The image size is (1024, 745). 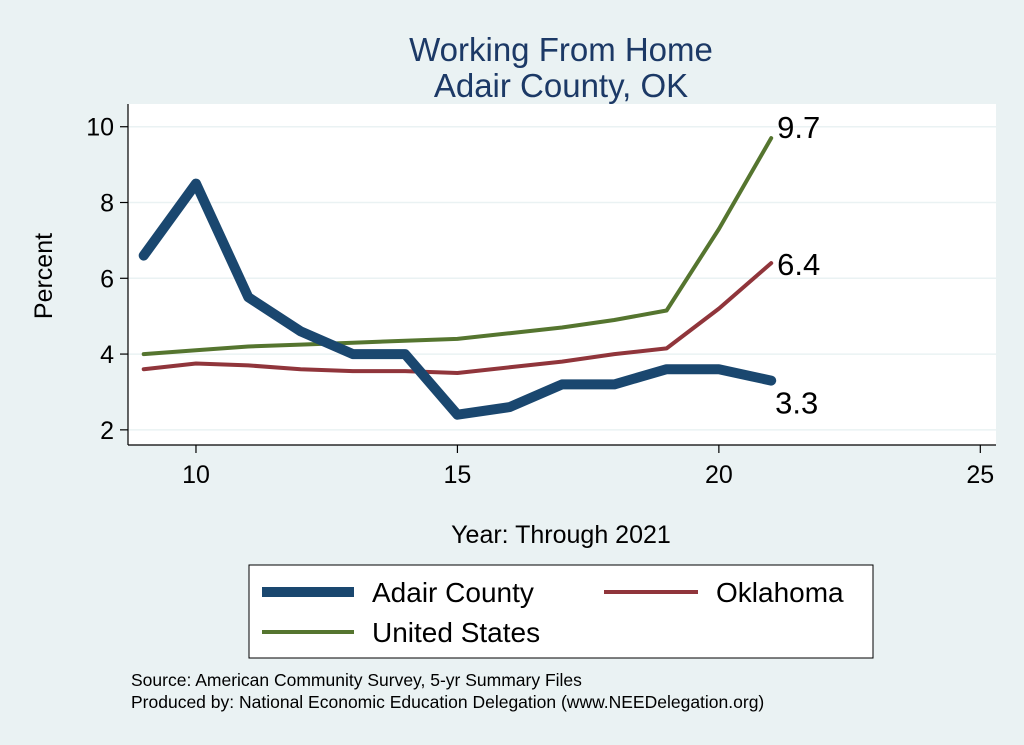 What do you see at coordinates (561, 535) in the screenshot?
I see `x-axis-title: Year: Through 2021` at bounding box center [561, 535].